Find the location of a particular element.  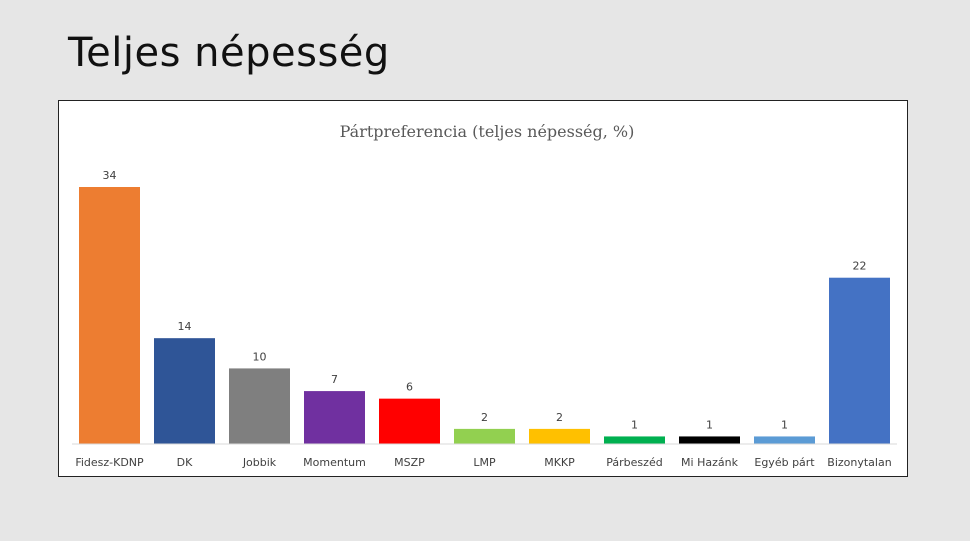

chart-title: Pártpreferencia (teljes népesség, %) is located at coordinates (487, 131).